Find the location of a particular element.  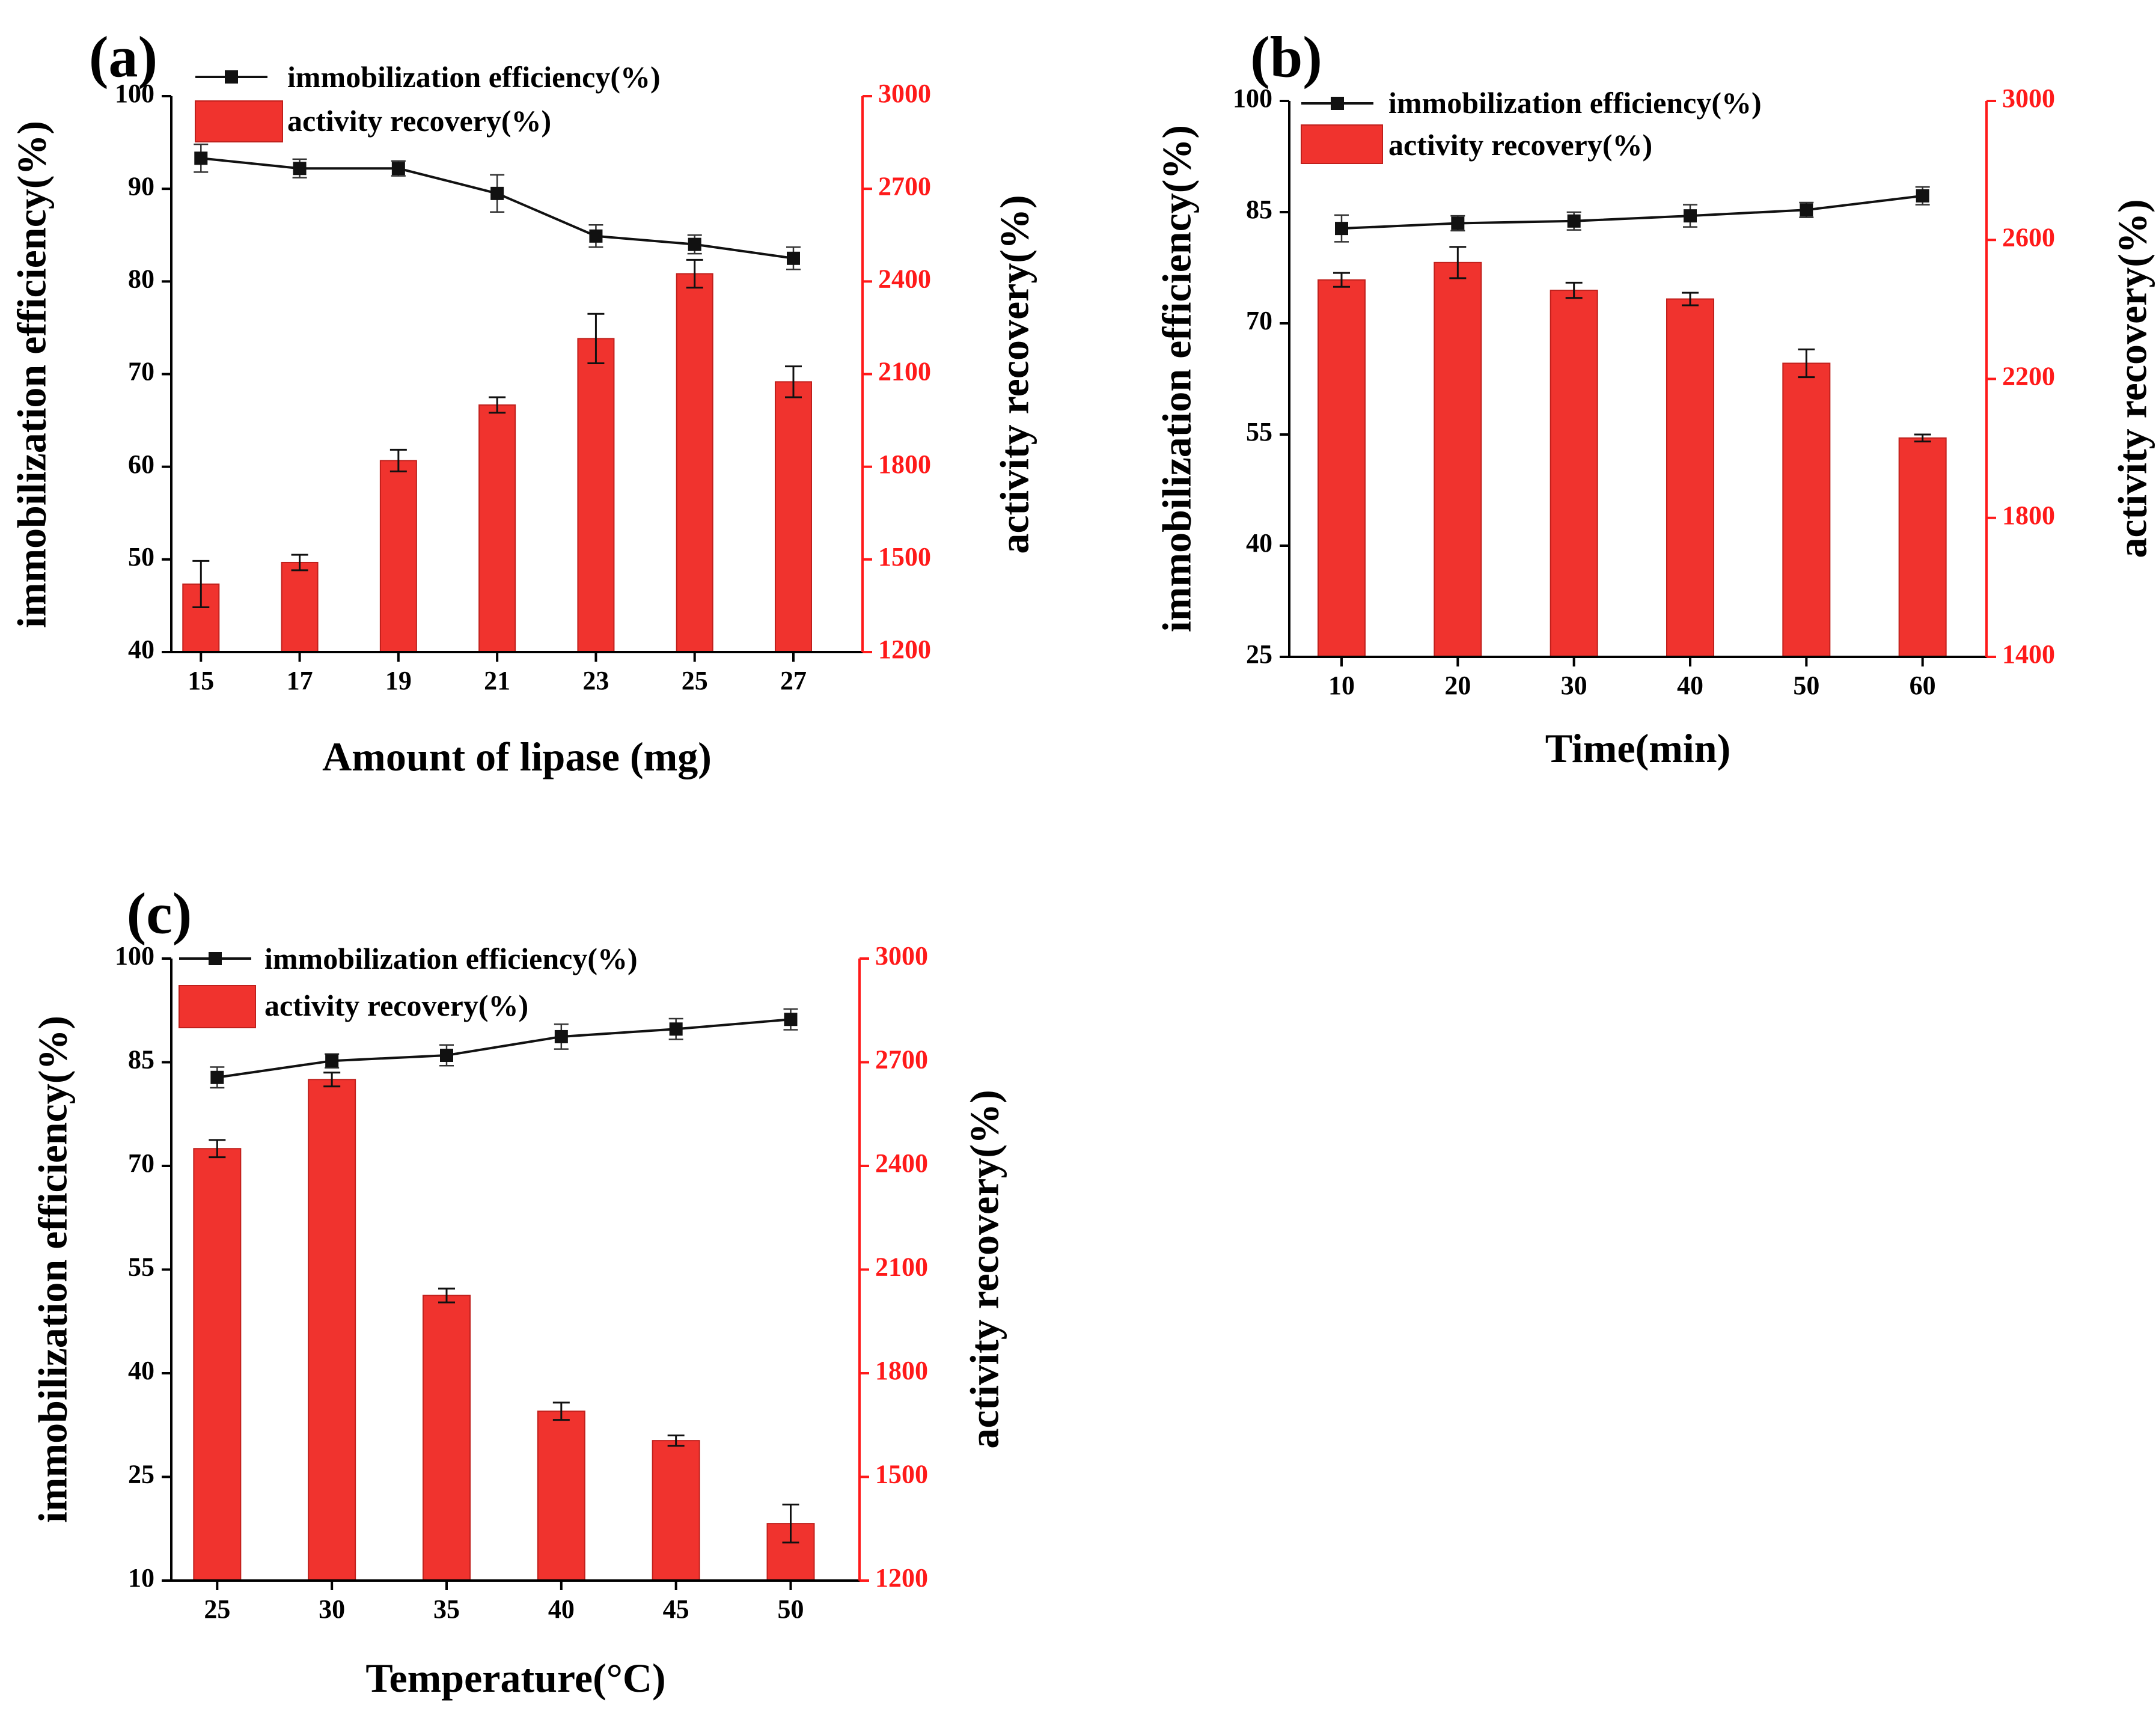

x-tick-label: 27 is located at coordinates (793, 680).